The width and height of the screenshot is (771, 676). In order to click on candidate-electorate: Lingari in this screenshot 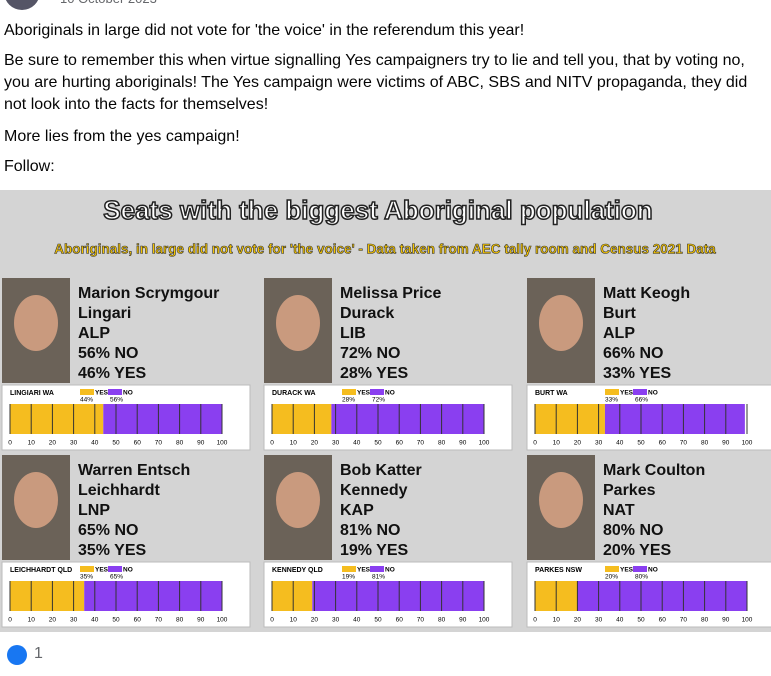, I will do `click(104, 313)`.